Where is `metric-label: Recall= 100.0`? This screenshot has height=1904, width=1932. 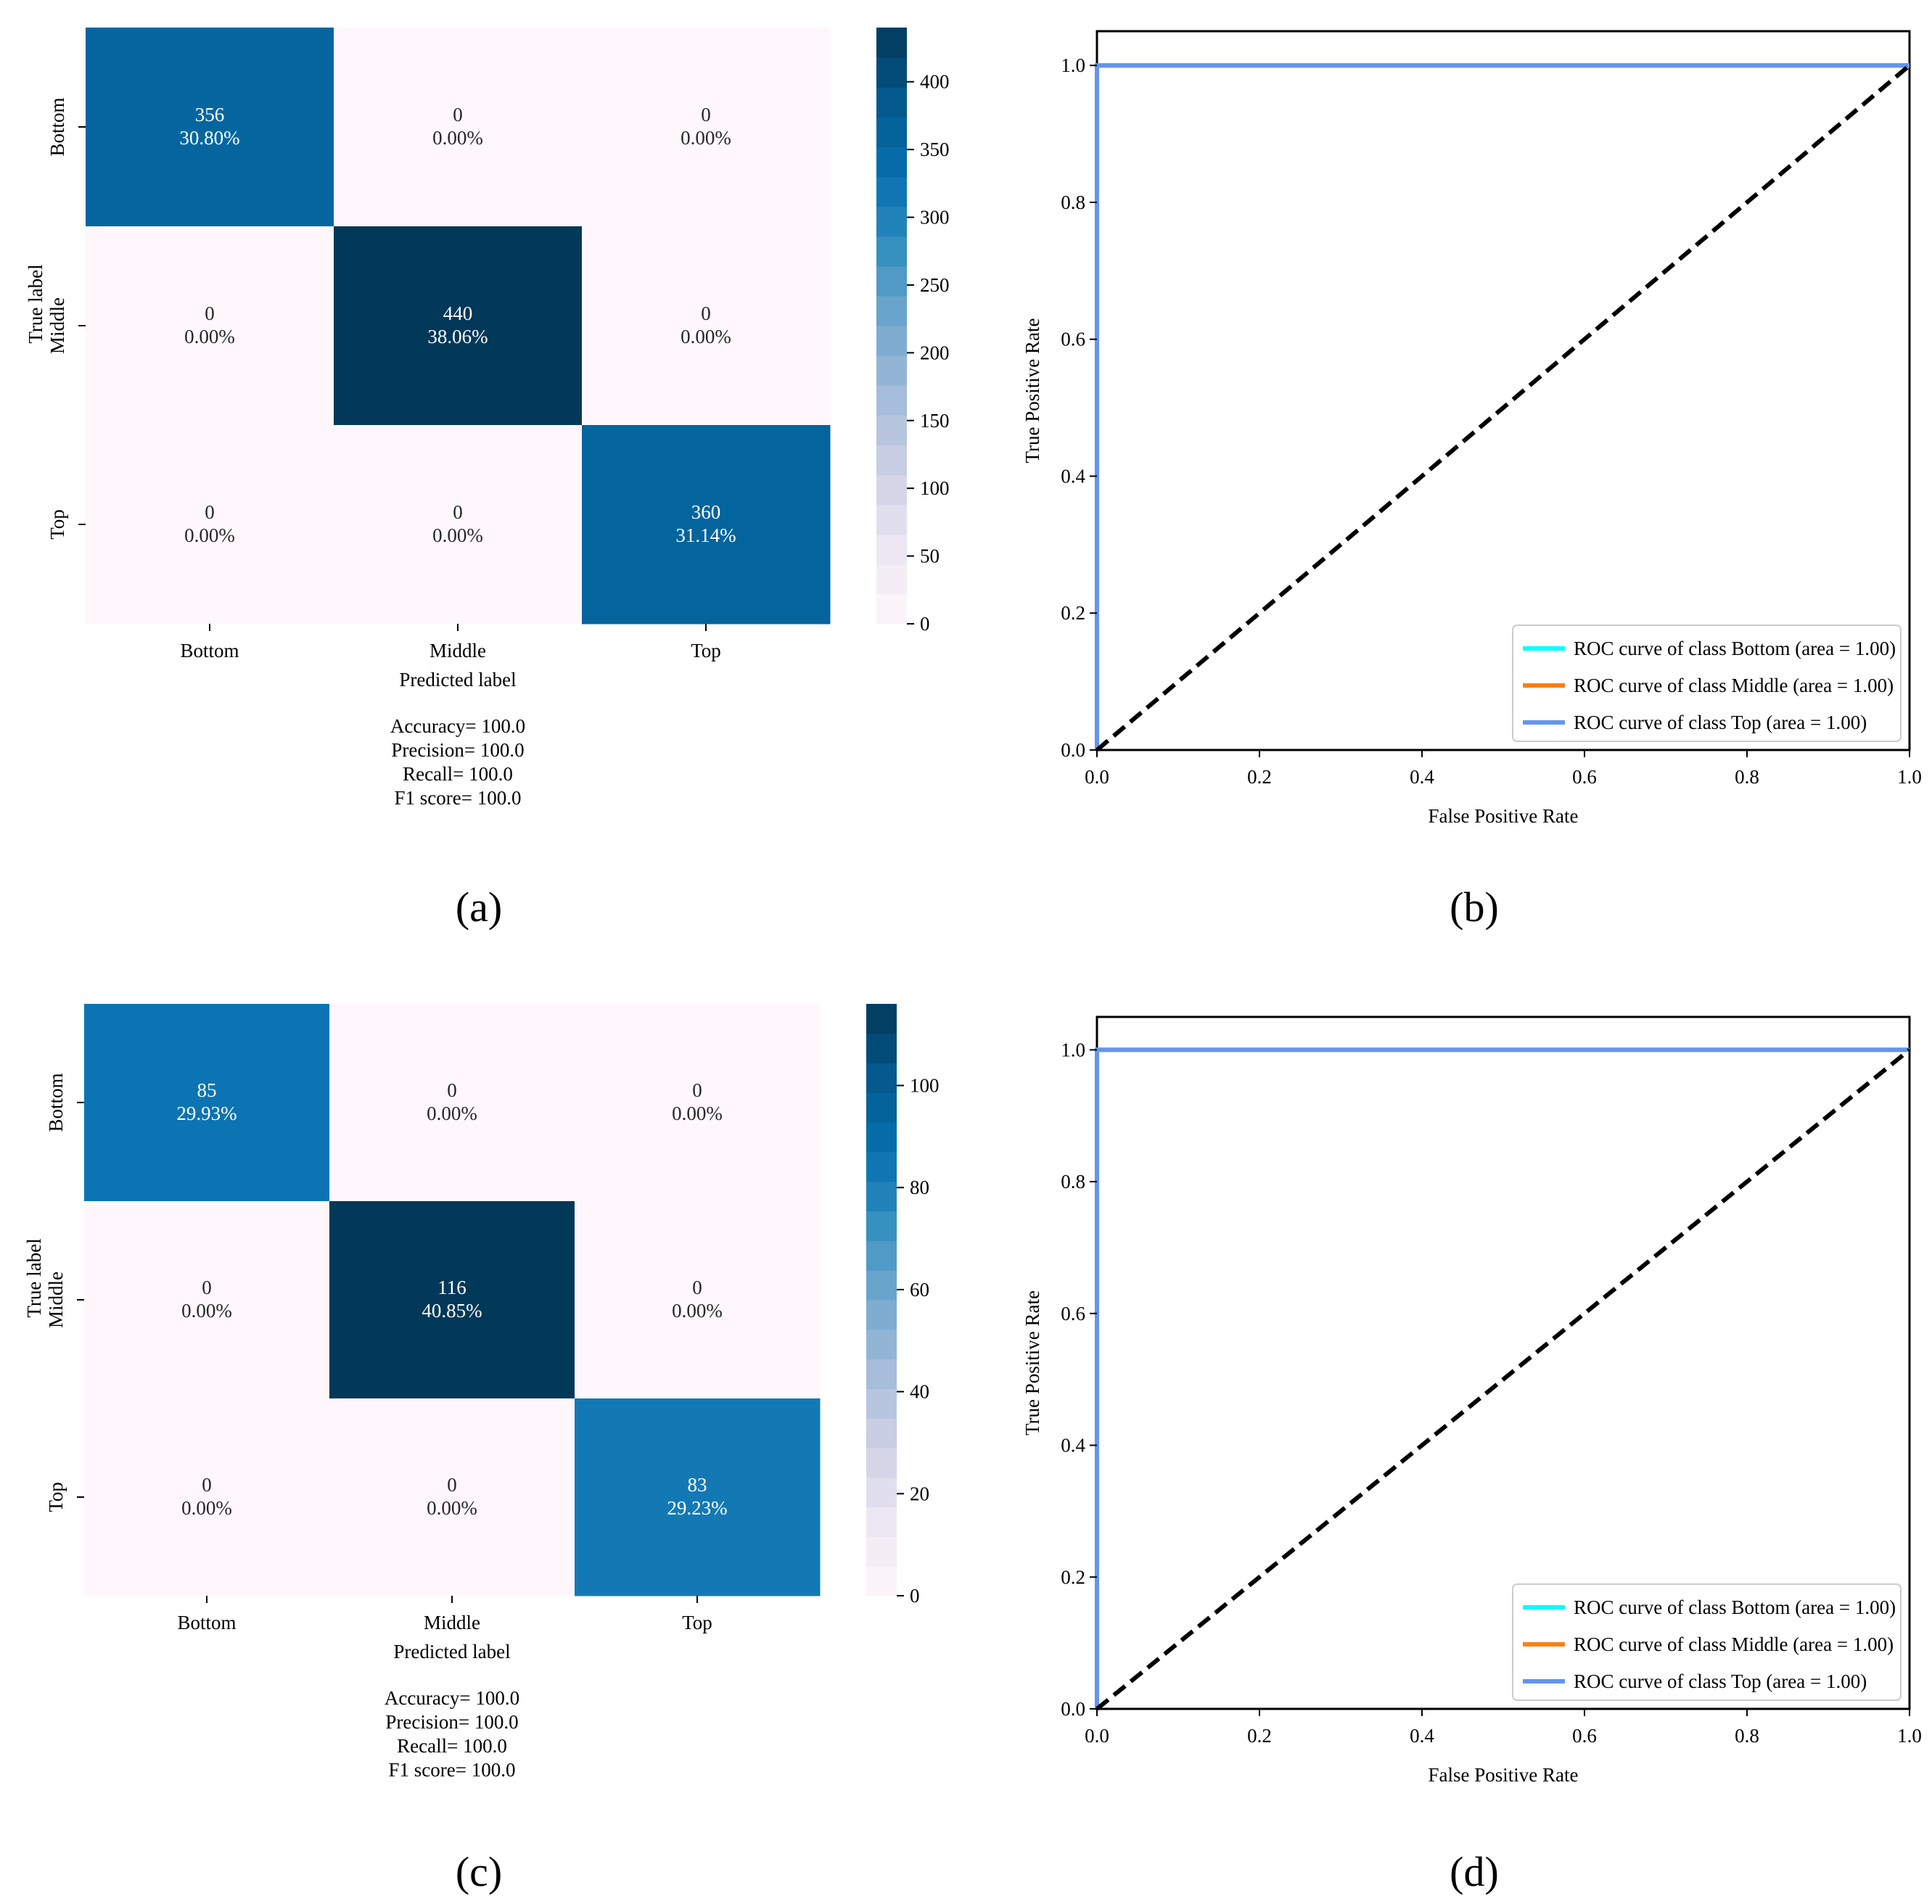
metric-label: Recall= 100.0 is located at coordinates (452, 1746).